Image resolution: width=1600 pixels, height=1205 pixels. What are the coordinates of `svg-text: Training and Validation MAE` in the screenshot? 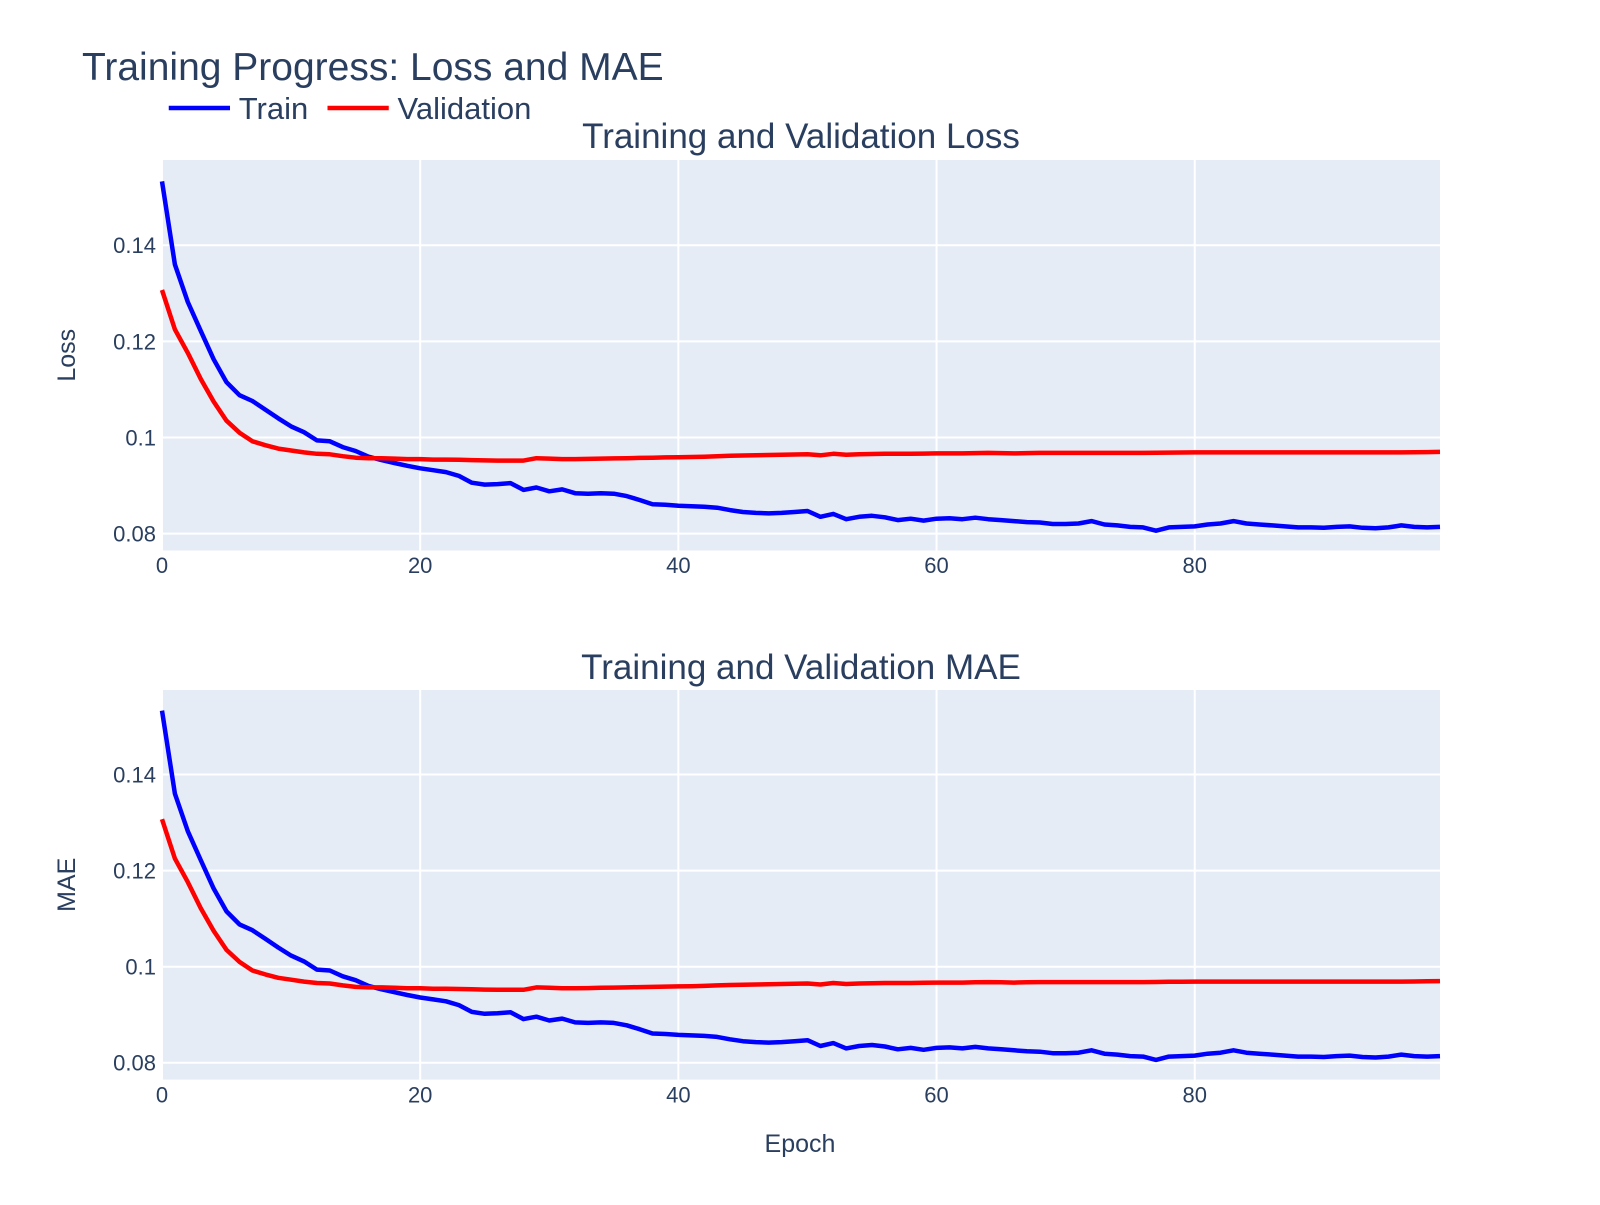 It's located at (801, 667).